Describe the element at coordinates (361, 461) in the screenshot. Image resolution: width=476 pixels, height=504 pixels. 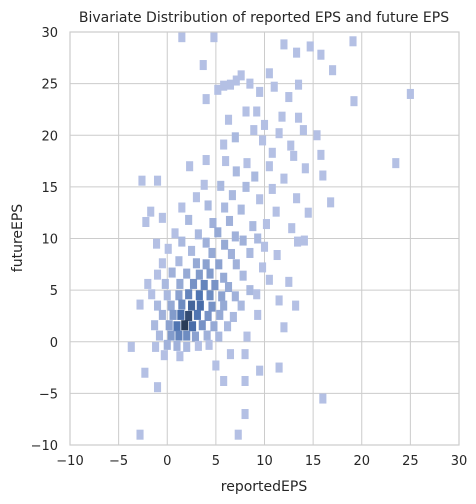
I see `x-tick-label: 20` at that location.